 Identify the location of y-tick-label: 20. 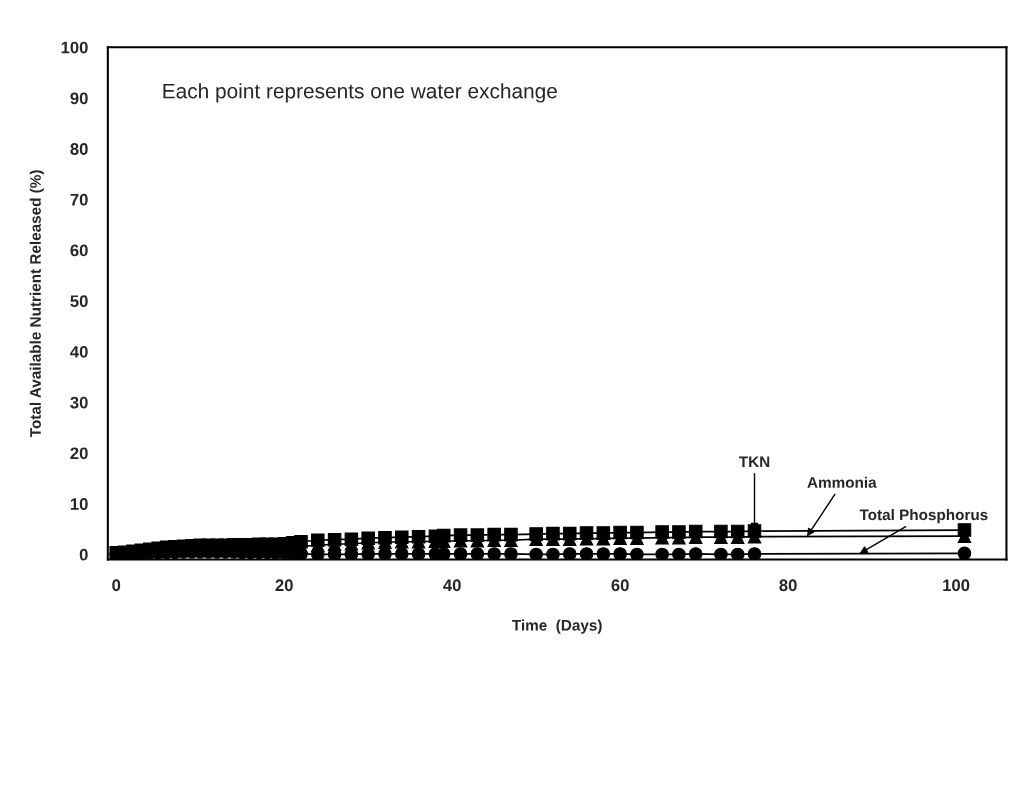
(79, 453).